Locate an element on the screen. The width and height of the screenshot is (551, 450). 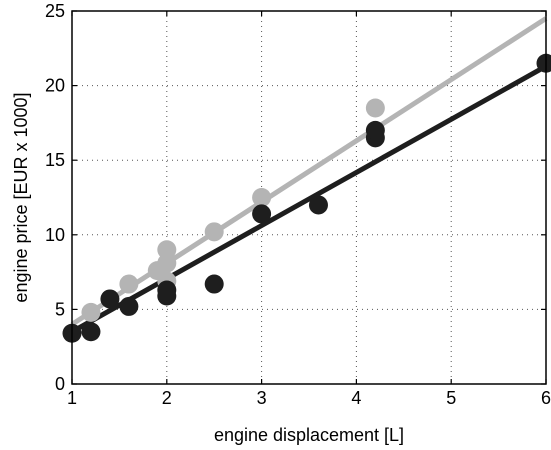
y-tick-label: 0 is located at coordinates (60, 384).